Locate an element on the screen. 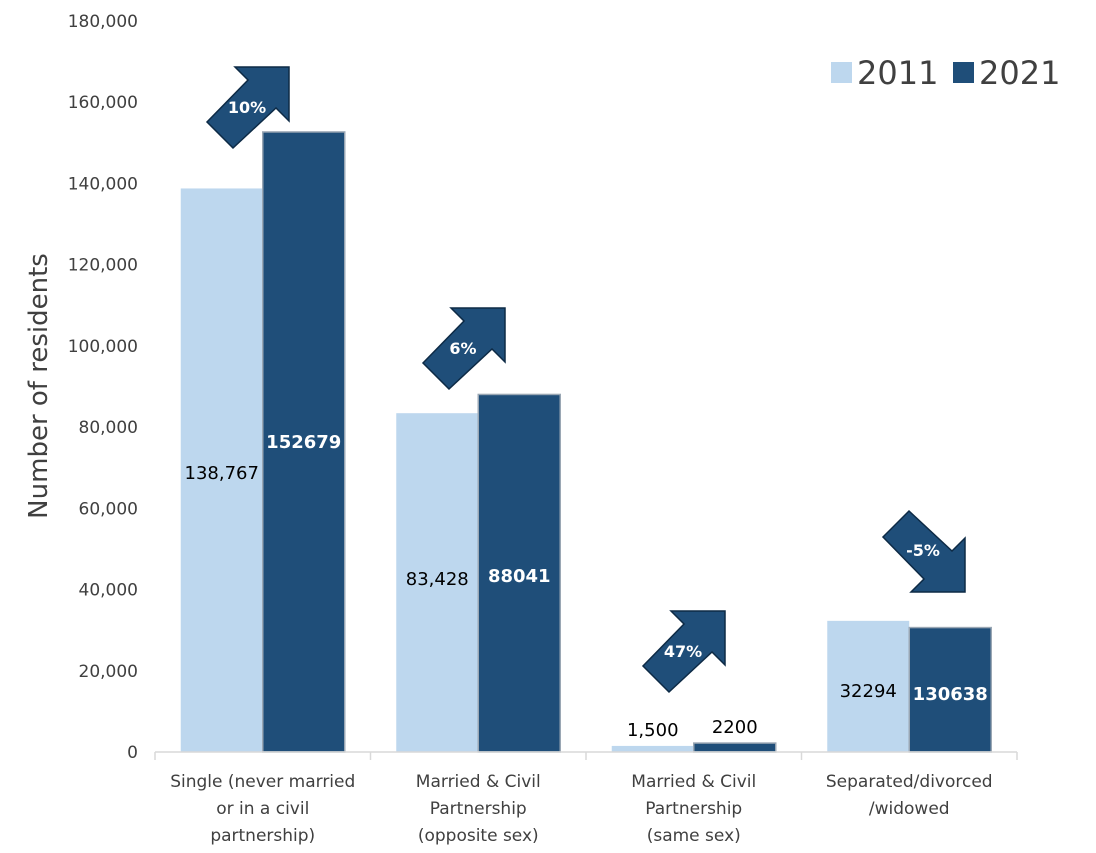 This screenshot has width=1096, height=853. arrow-down-icon is located at coordinates (923, 551).